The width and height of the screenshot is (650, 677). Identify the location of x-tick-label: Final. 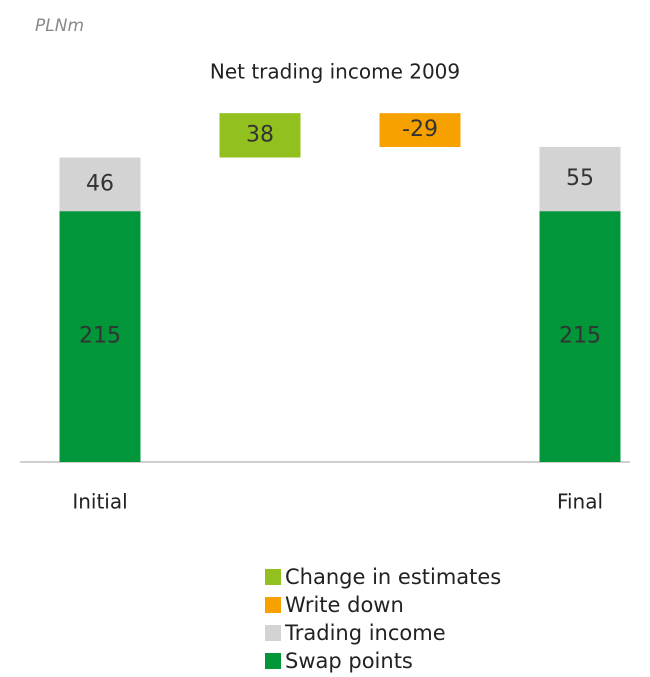
(580, 502).